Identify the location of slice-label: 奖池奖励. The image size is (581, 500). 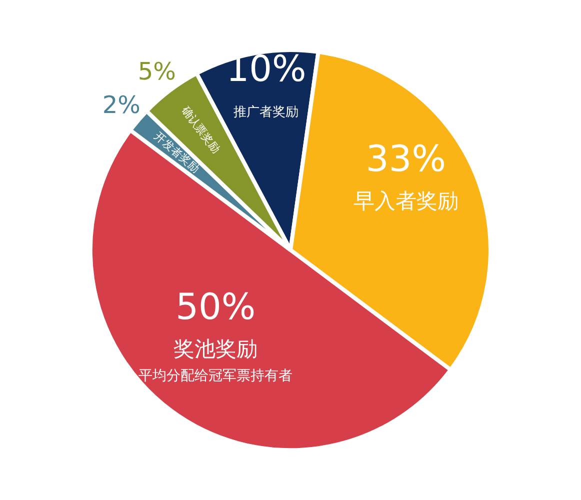
(216, 349).